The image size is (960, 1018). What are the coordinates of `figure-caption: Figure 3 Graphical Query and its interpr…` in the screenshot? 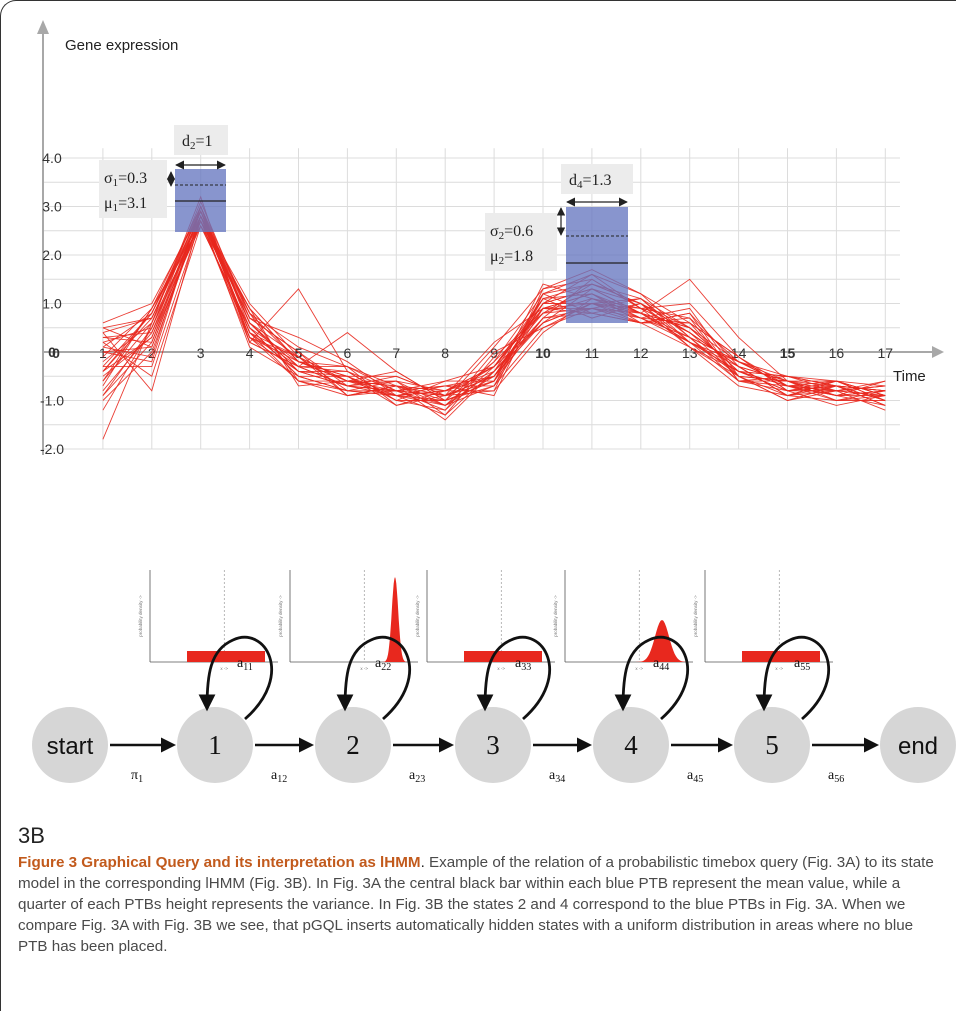 It's located at (480, 904).